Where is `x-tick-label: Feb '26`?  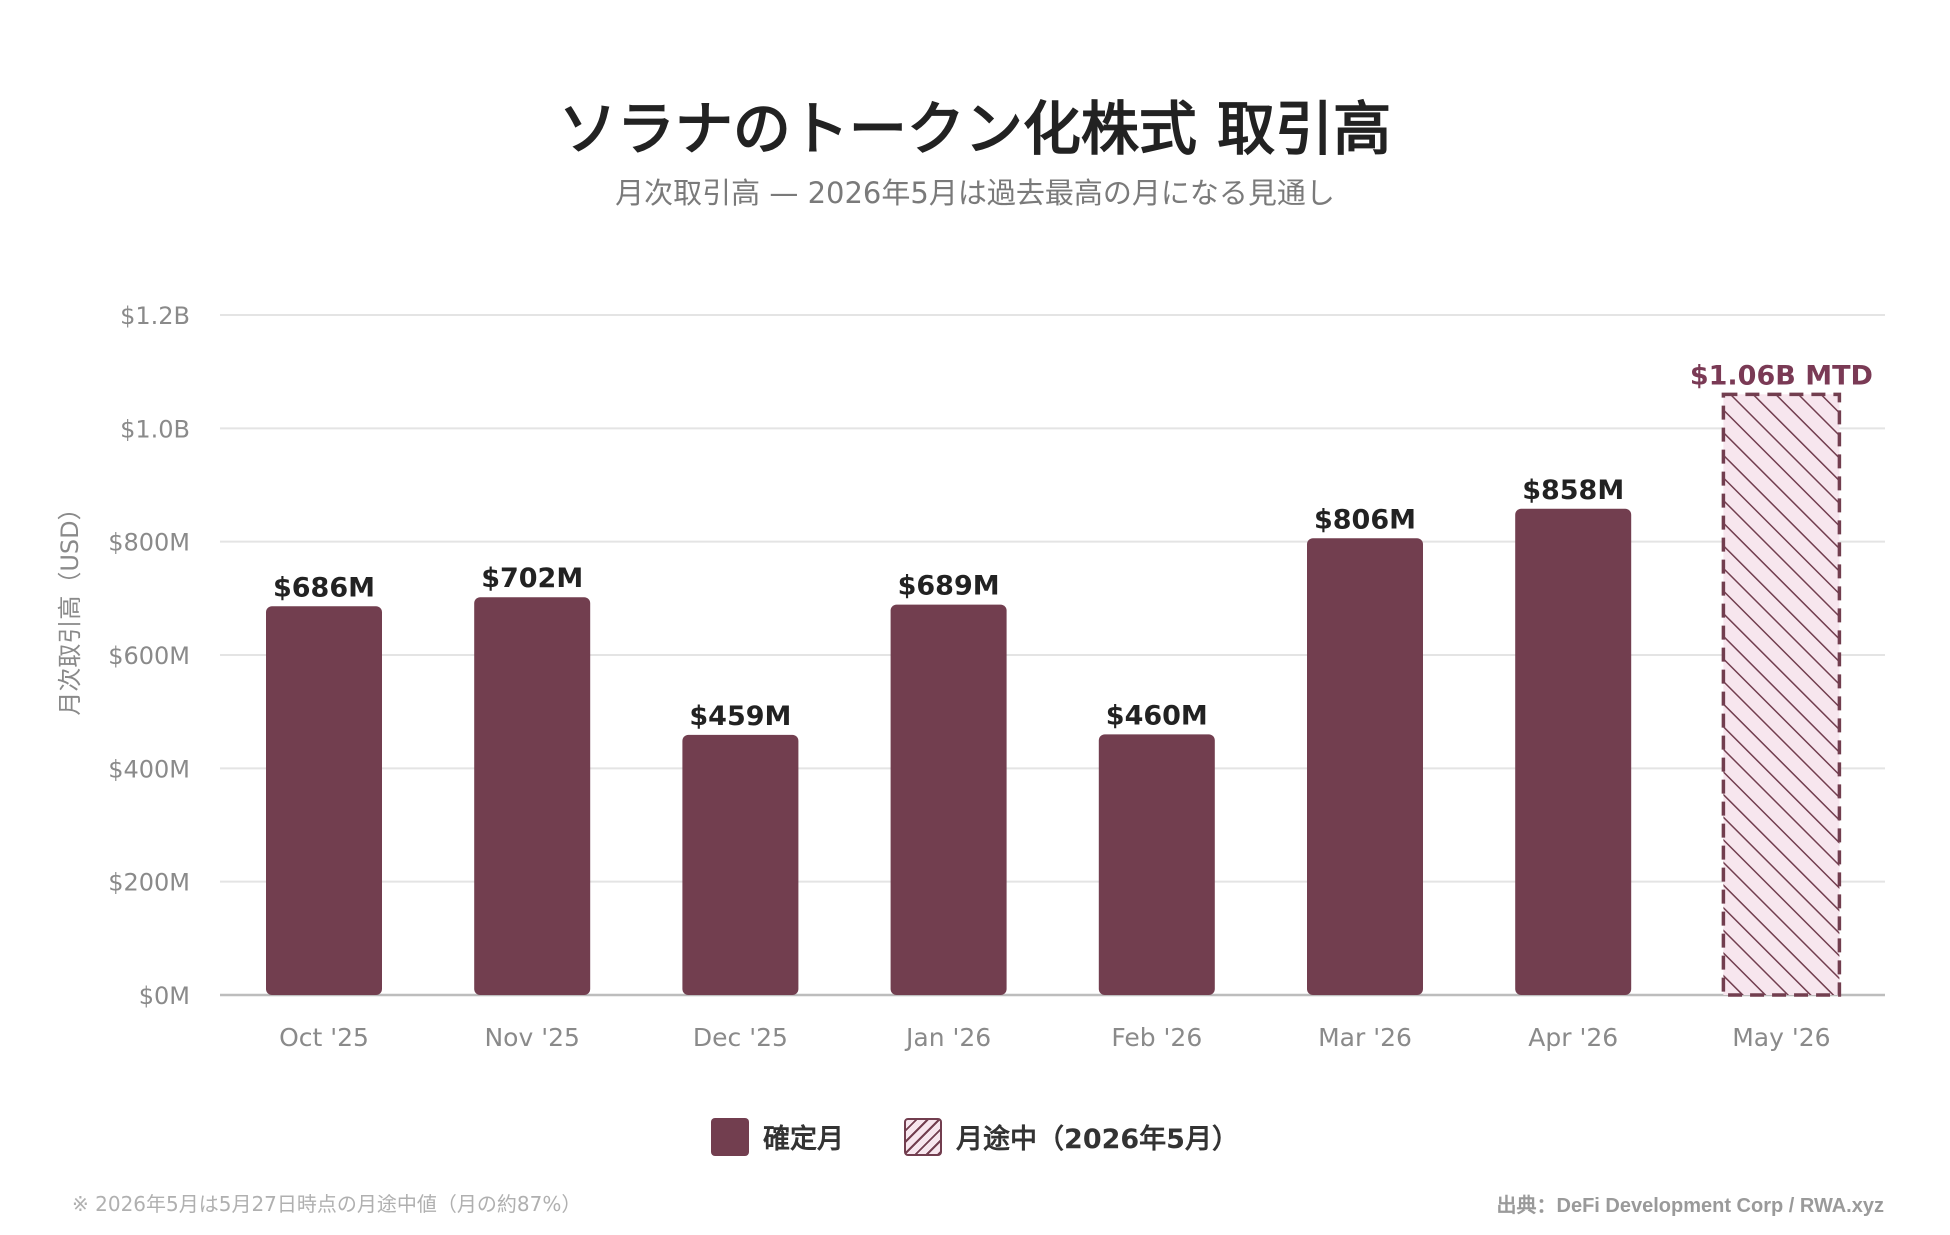
x-tick-label: Feb '26 is located at coordinates (1156, 1037).